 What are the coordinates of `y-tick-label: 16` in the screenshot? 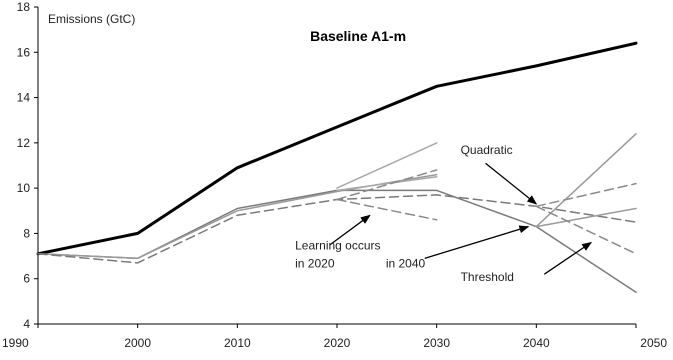 It's located at (24, 52).